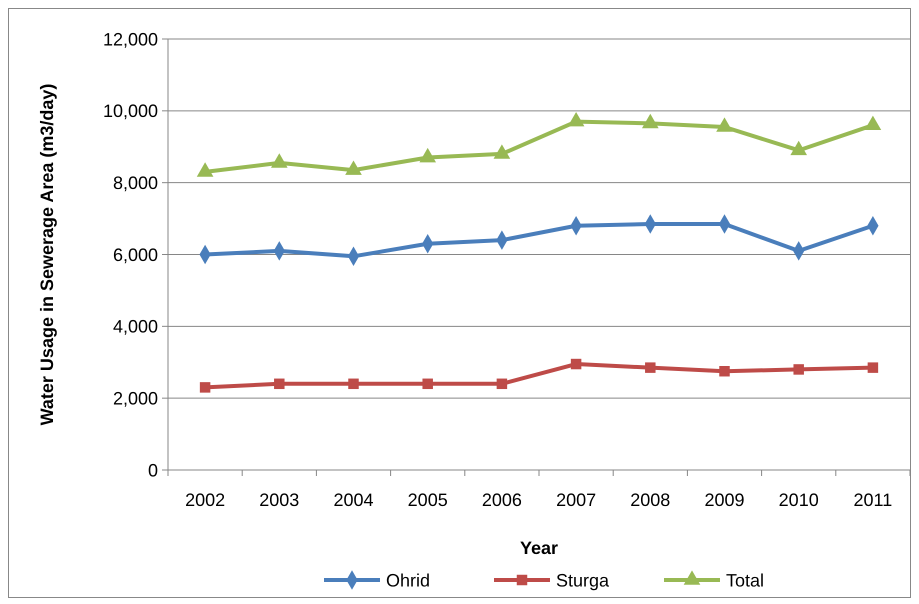  What do you see at coordinates (576, 500) in the screenshot?
I see `x-tick-label: 2007` at bounding box center [576, 500].